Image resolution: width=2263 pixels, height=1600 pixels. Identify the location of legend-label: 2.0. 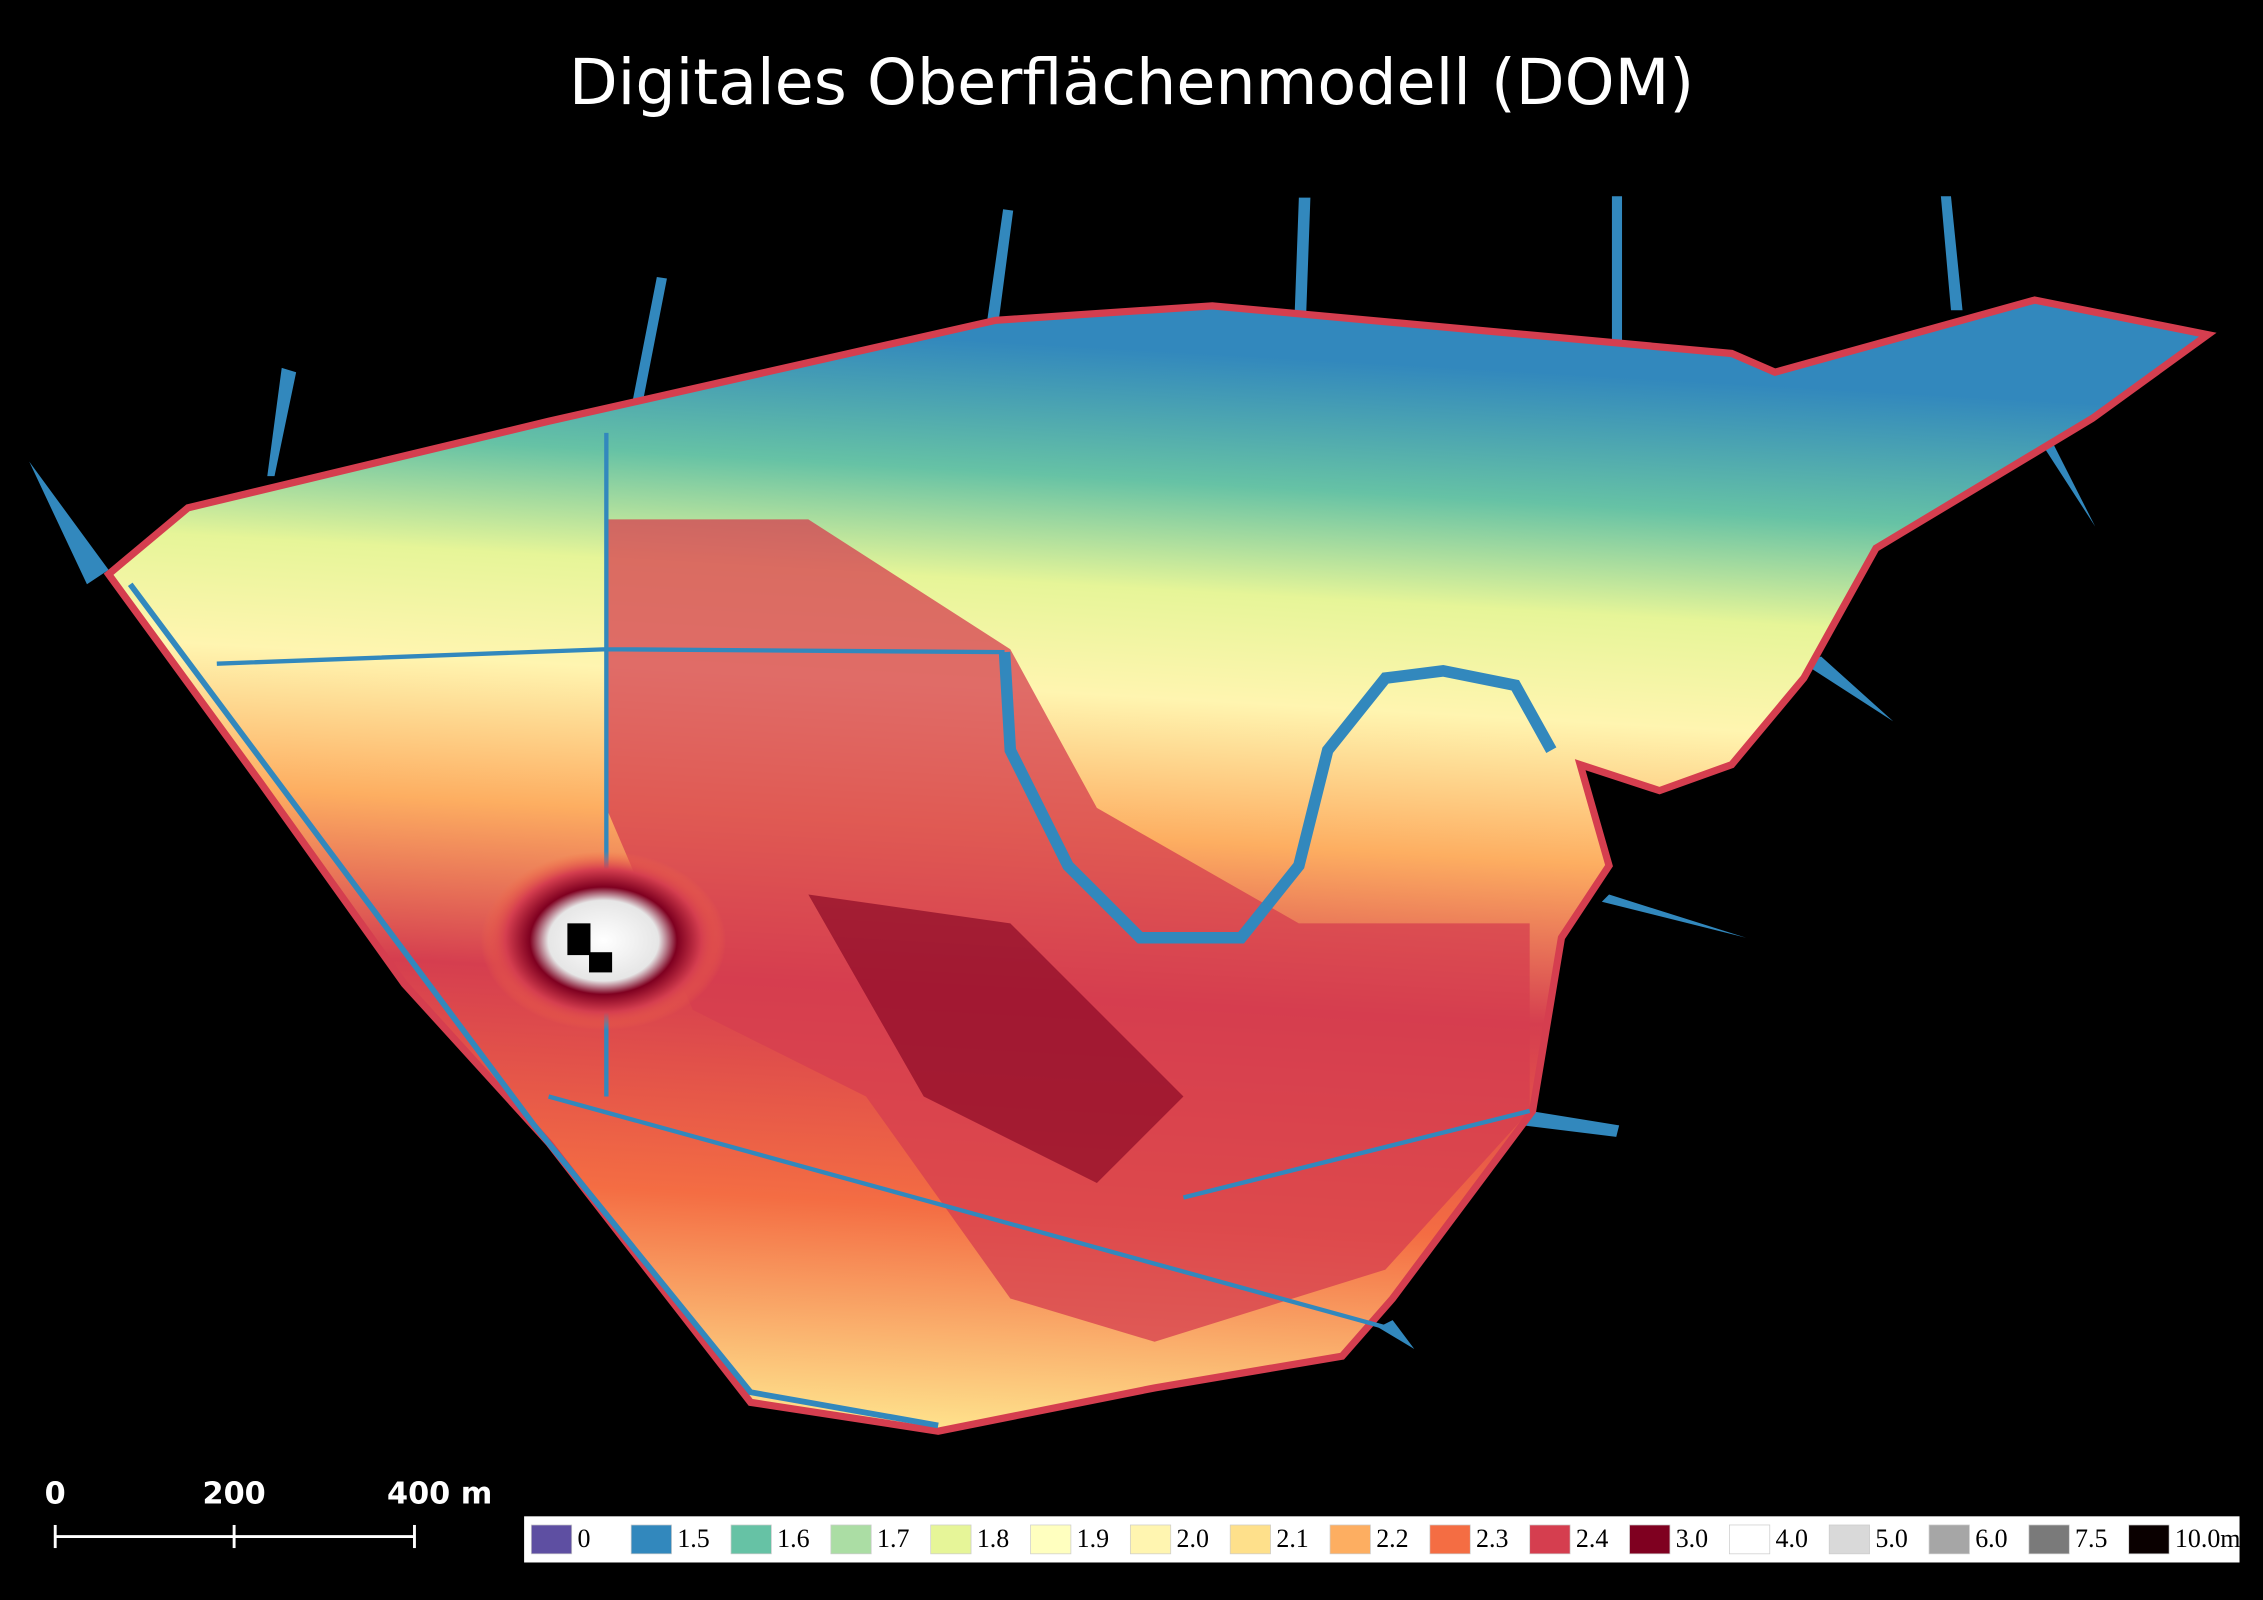
(1193, 1538).